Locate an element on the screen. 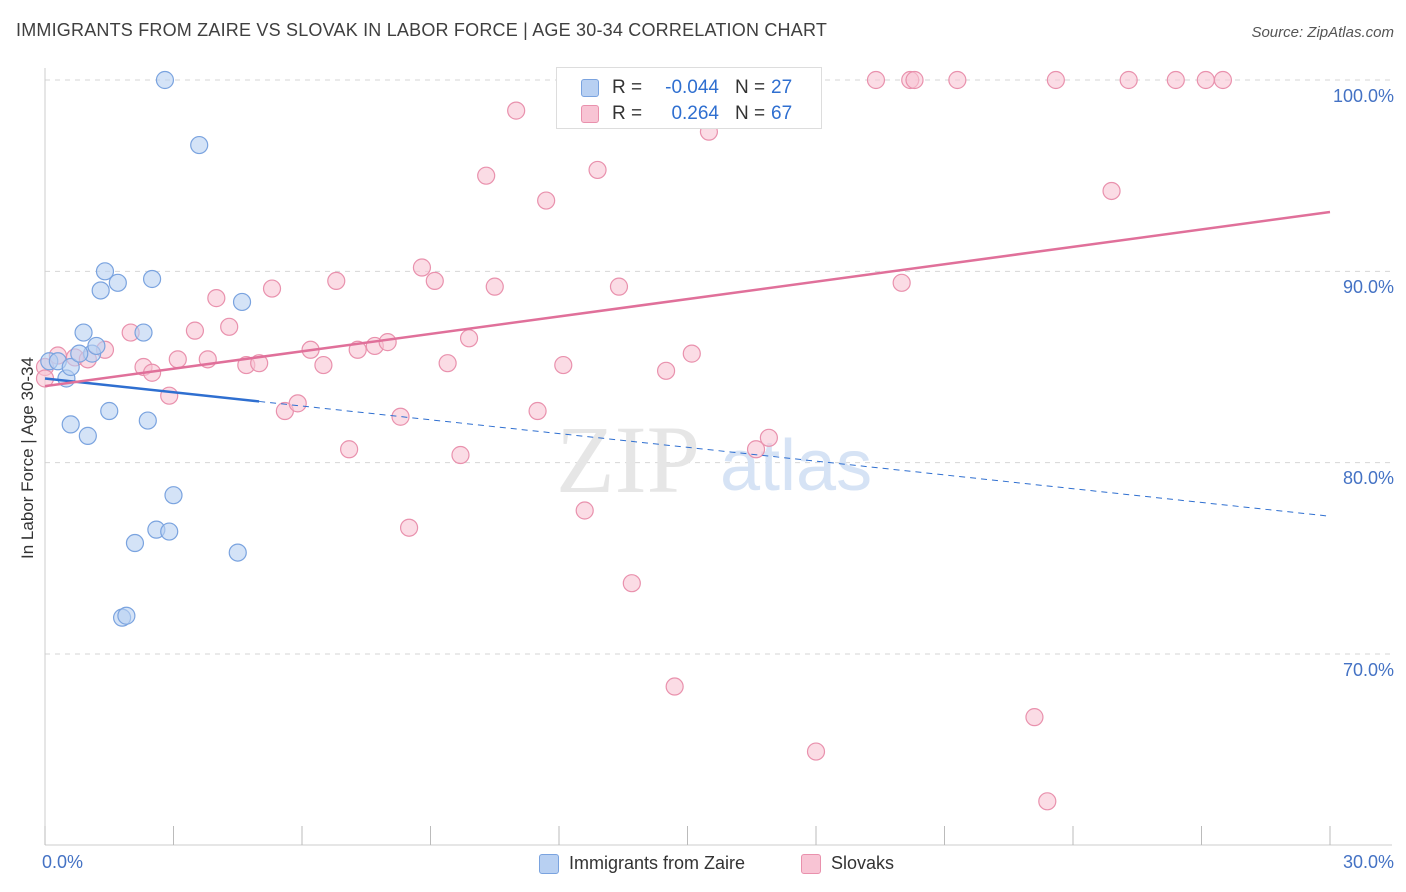 The image size is (1406, 892). correlation-stats-box: R = -0.044 N = 27 R = 0.264 N = 67 is located at coordinates (689, 98).